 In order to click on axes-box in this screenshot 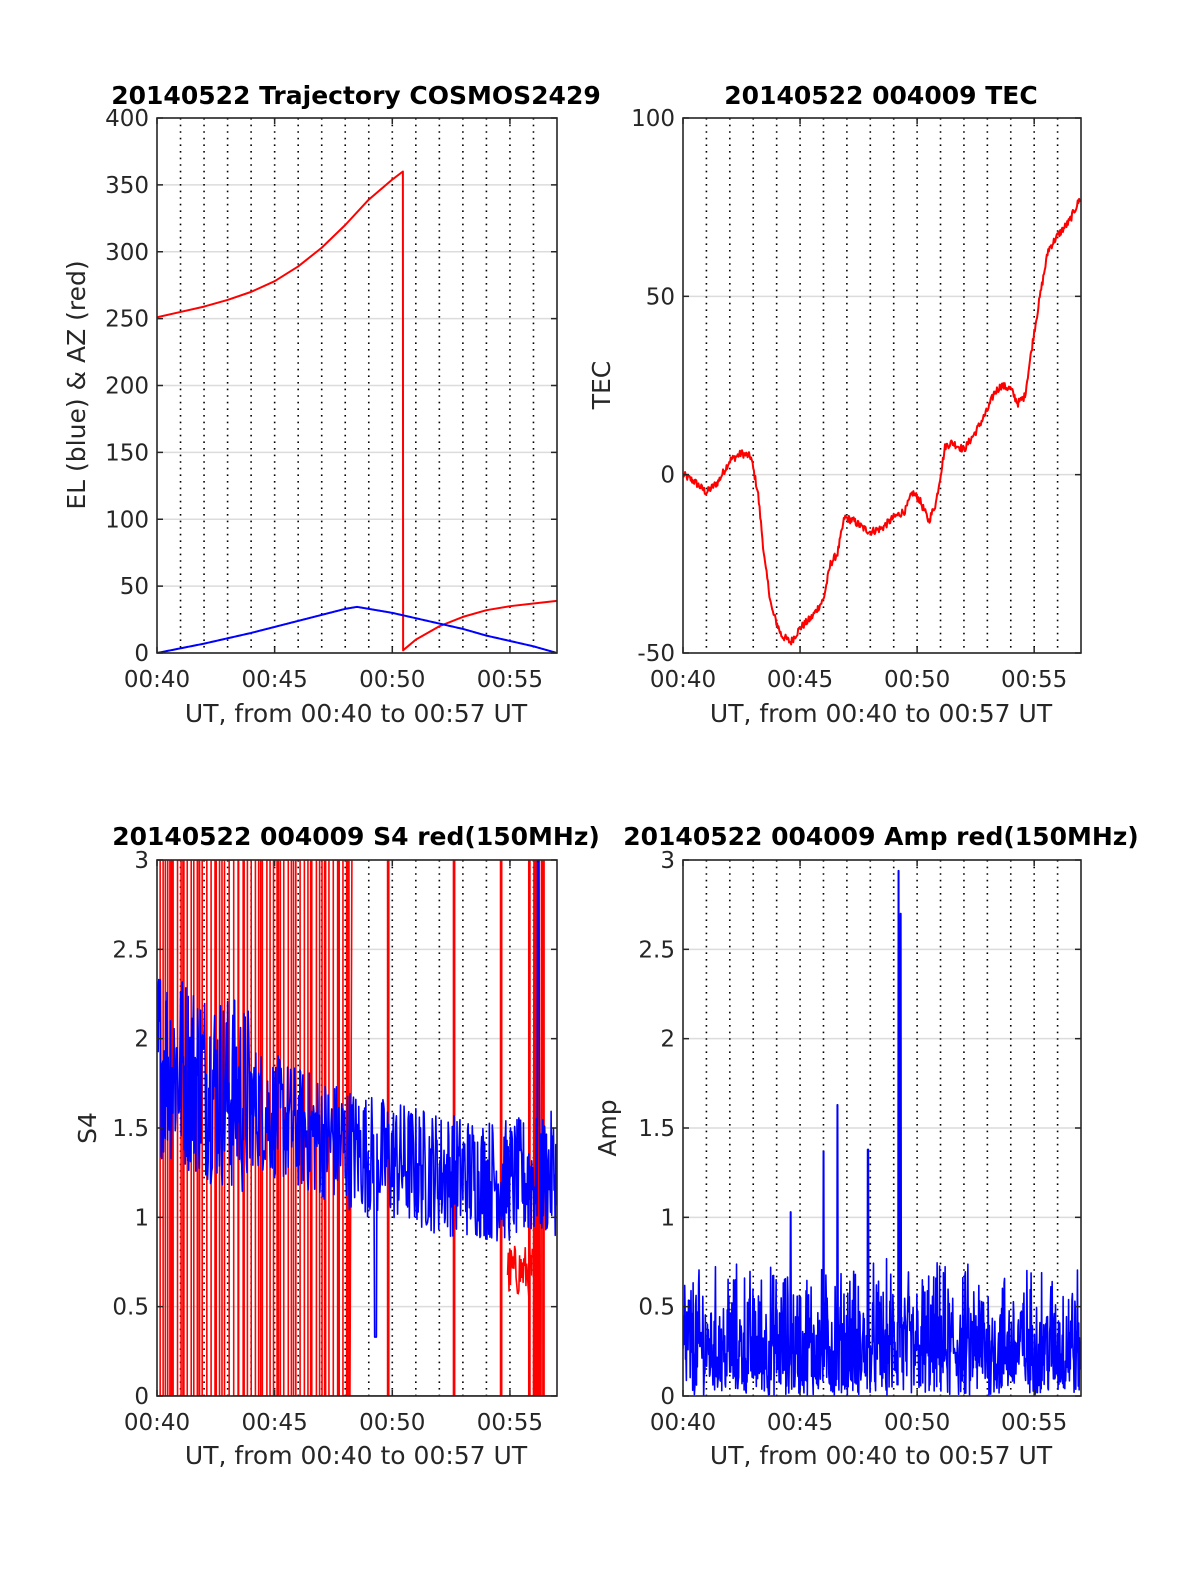, I will do `click(882, 385)`.